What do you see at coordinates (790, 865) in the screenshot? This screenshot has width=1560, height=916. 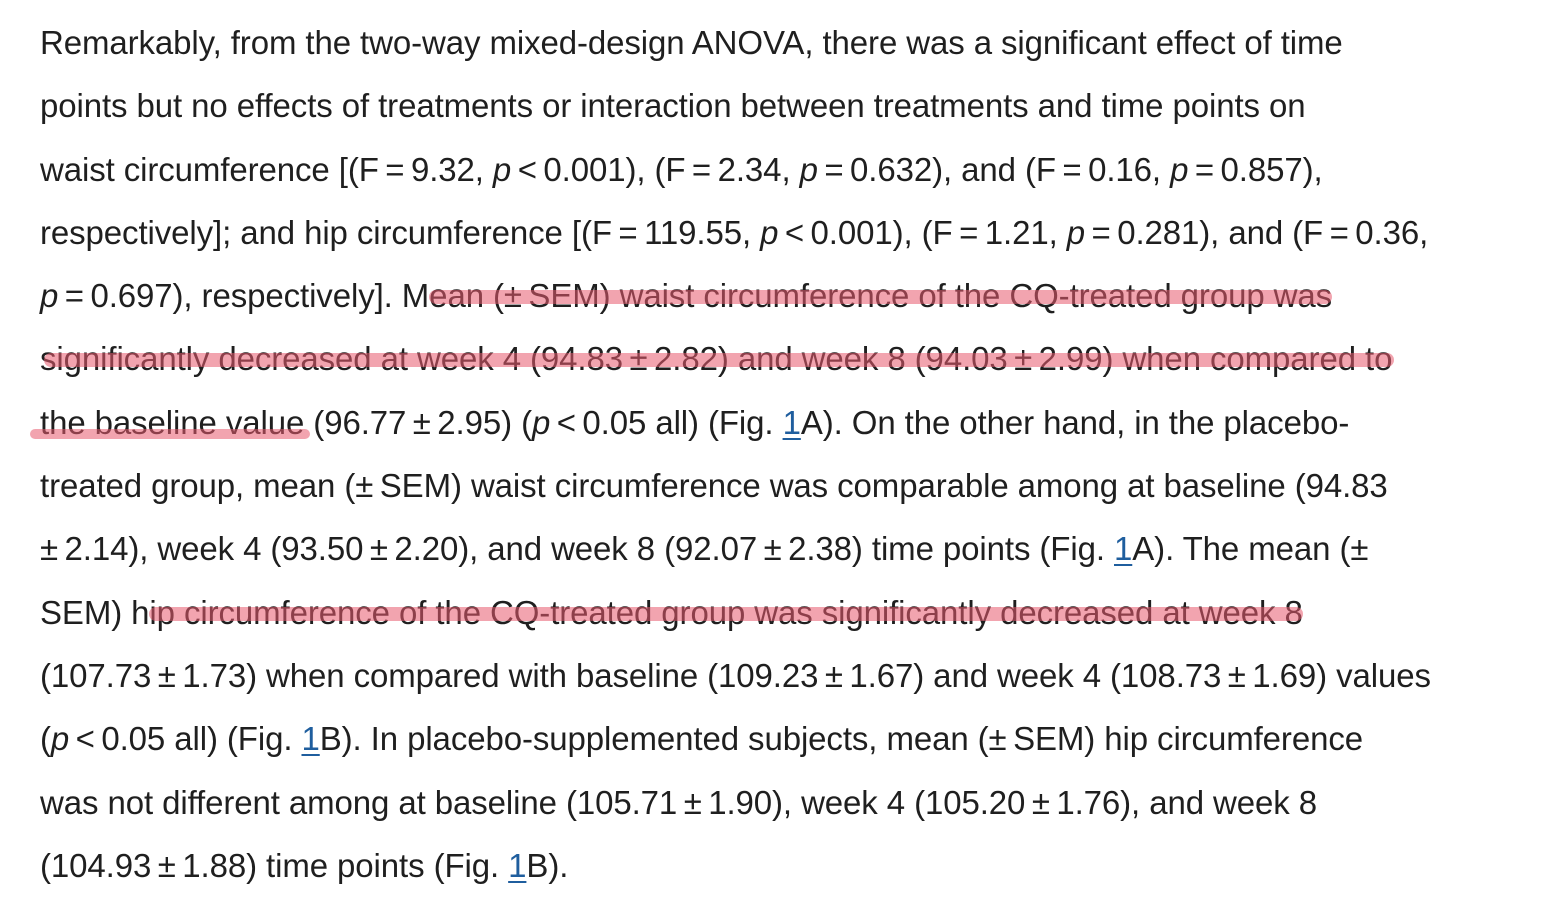 I see `text-line: (104.93 ± 1.88) time points (Fig. 1B).` at bounding box center [790, 865].